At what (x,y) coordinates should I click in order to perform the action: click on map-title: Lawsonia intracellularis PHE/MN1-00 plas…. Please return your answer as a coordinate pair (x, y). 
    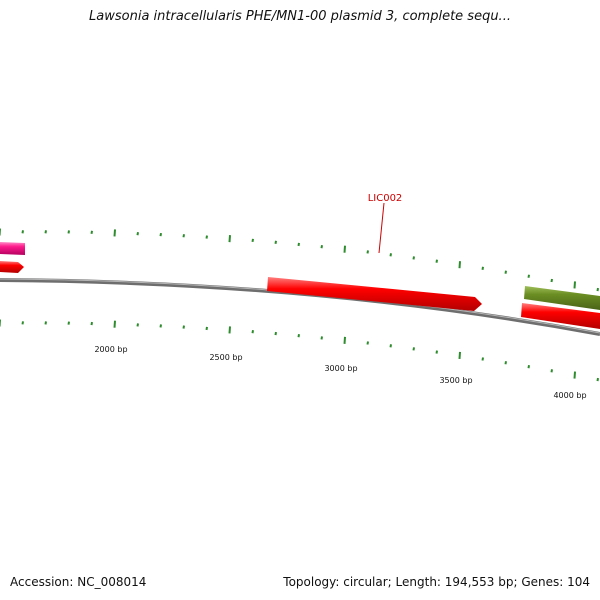
    Looking at the image, I should click on (300, 16).